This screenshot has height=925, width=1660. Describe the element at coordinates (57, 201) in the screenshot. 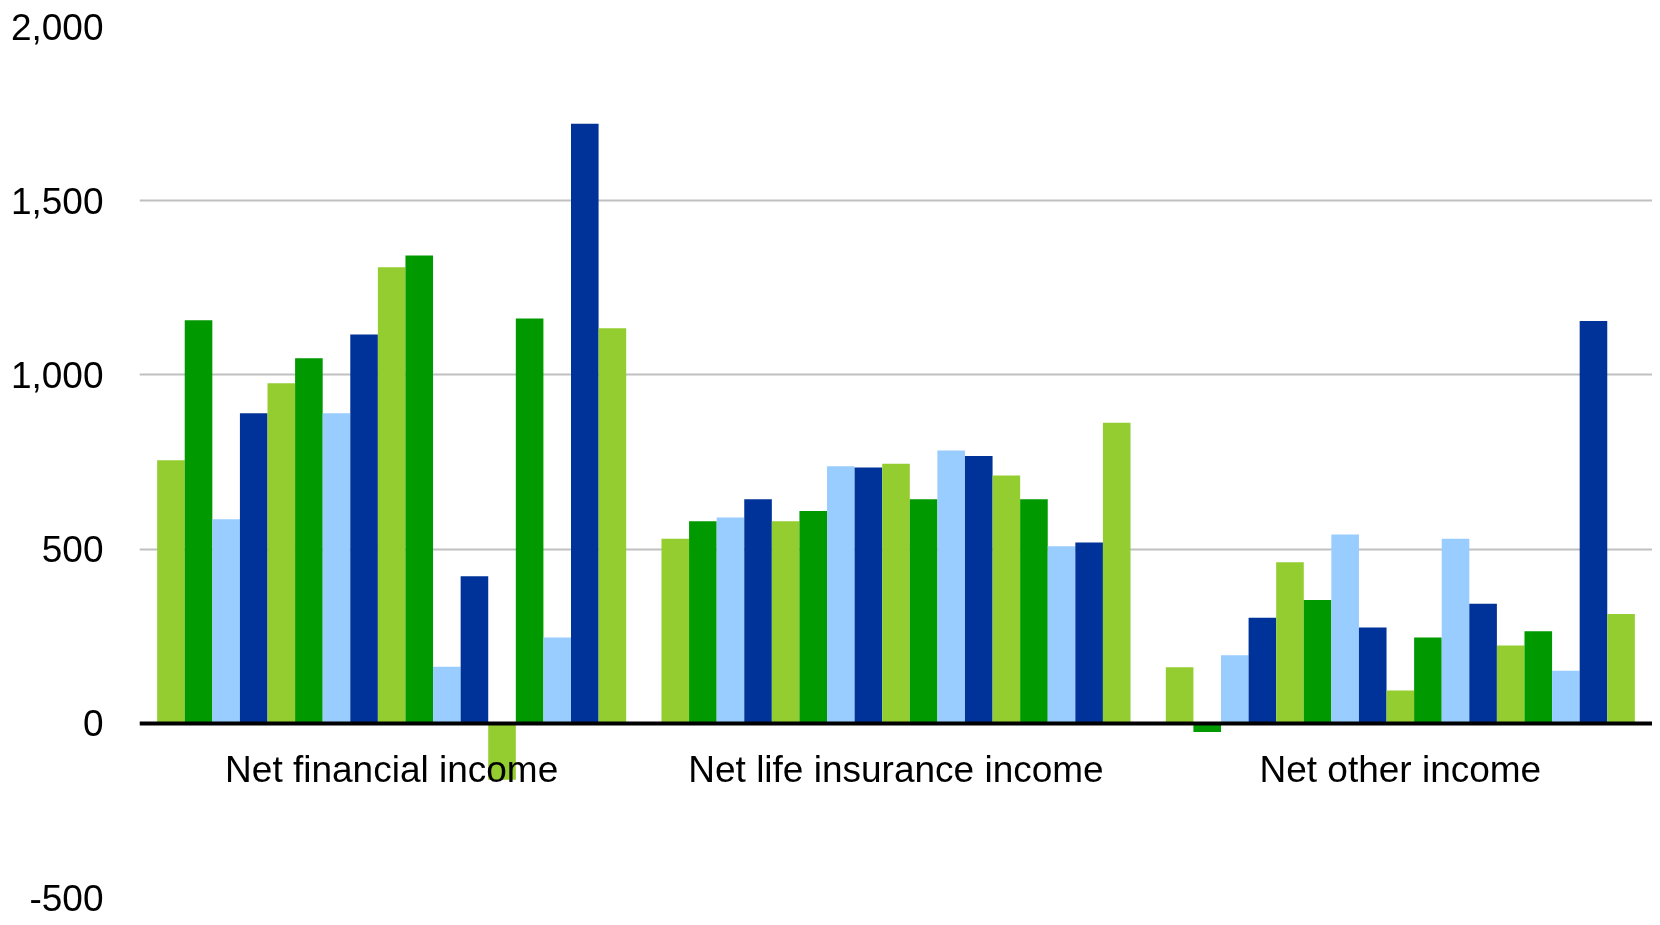

I see `y-tick-label: 1,500` at that location.